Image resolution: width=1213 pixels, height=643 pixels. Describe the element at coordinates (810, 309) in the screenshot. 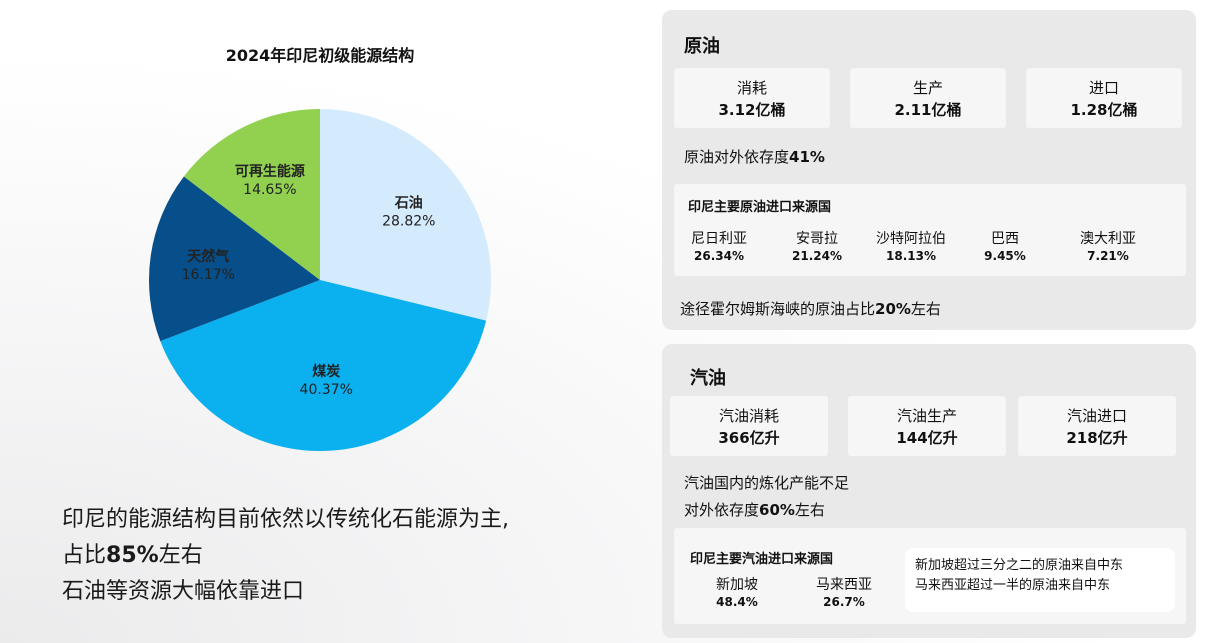

I see `crude-hormuz-share: 途径霍尔姆斯海峡的原油占比20%左右` at that location.